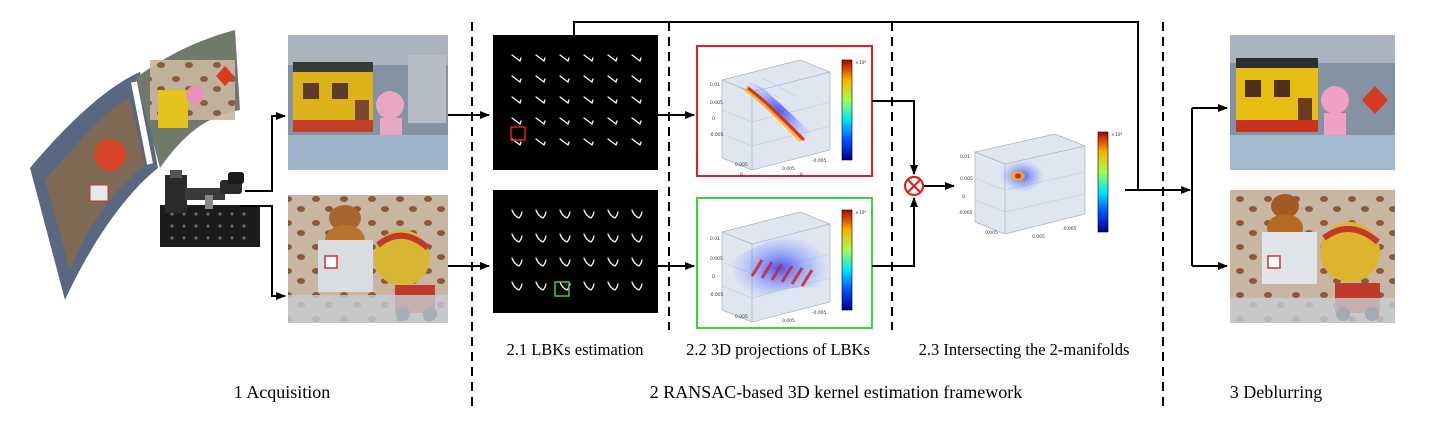  Describe the element at coordinates (1103, 182) in the screenshot. I see `colorbar-intersection` at that location.